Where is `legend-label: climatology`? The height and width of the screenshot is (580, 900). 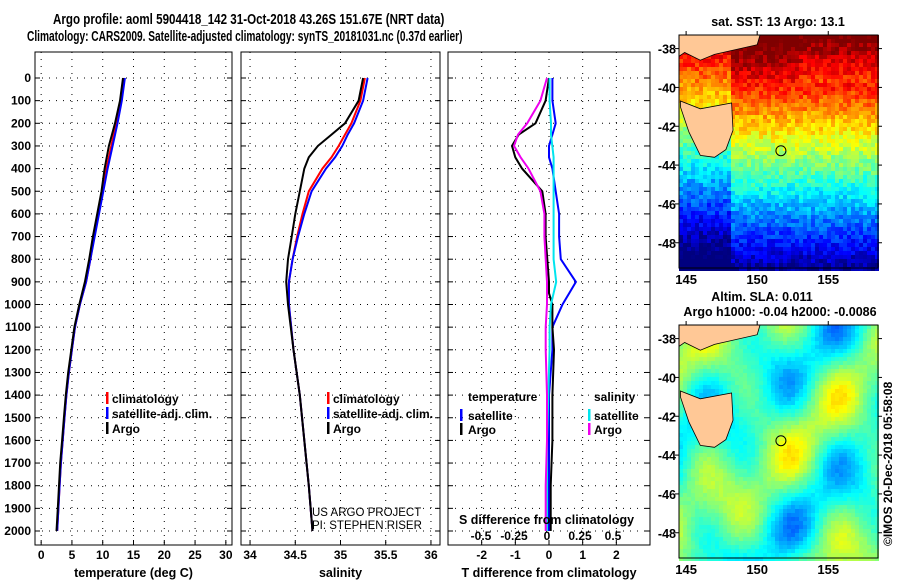 legend-label: climatology is located at coordinates (366, 399).